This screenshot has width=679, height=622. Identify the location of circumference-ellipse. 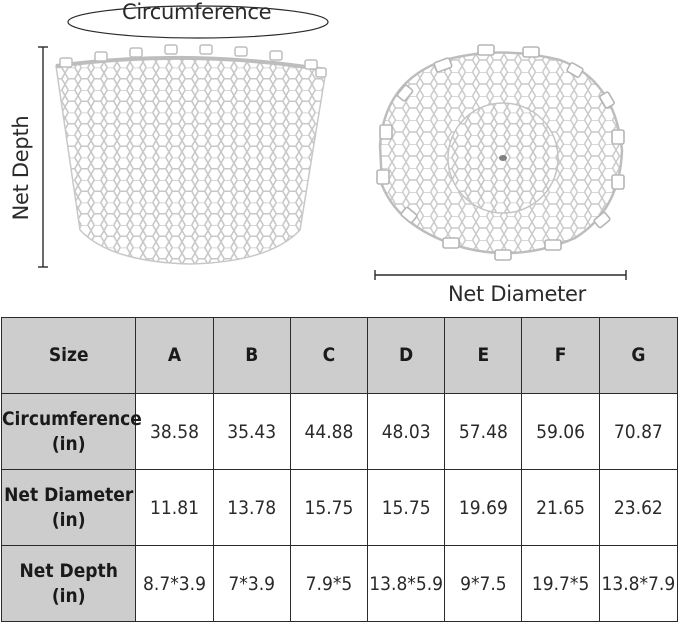
(198, 22).